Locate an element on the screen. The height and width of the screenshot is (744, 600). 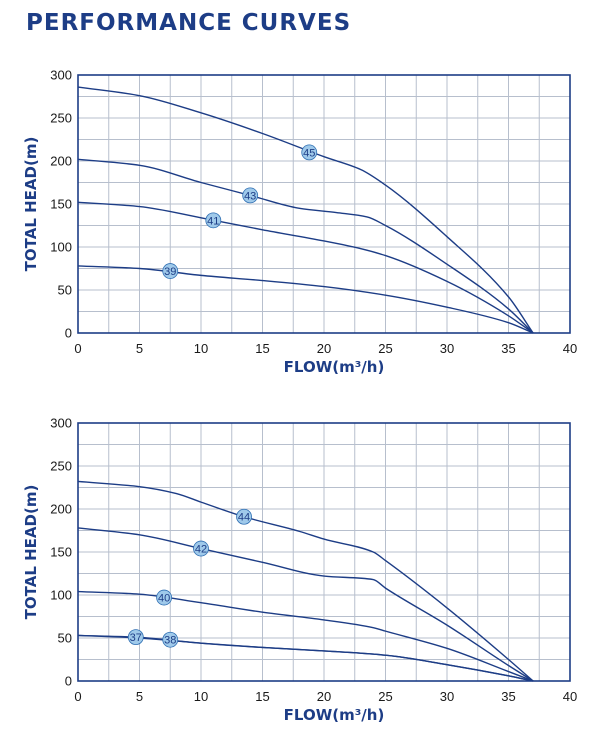
curve-label-45: 45 is located at coordinates (309, 153).